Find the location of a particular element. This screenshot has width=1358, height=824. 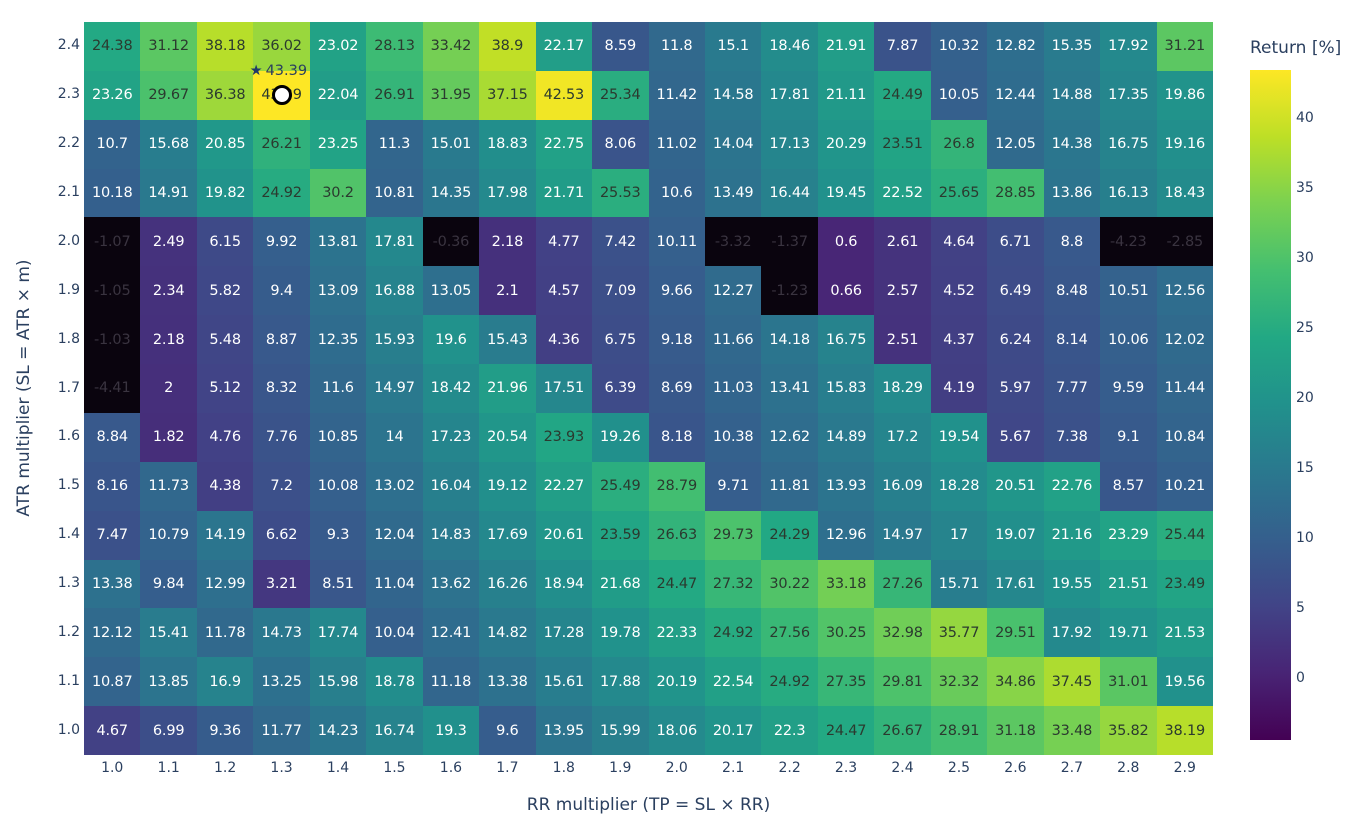

heatmap-cell: 25.49 is located at coordinates (620, 486).